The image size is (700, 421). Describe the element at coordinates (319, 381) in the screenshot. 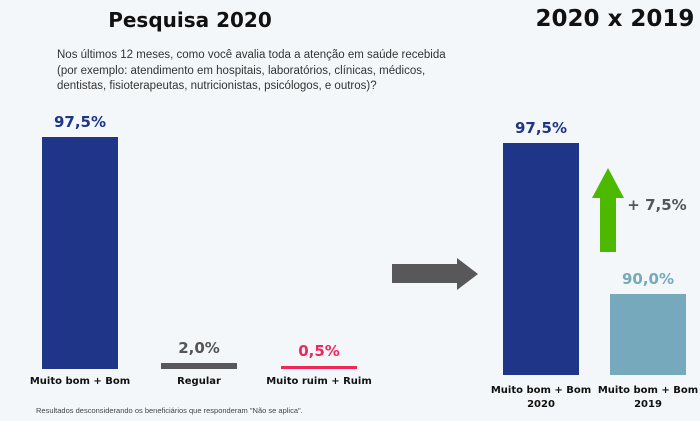

I see `category-label: Muito ruim + Ruim` at that location.